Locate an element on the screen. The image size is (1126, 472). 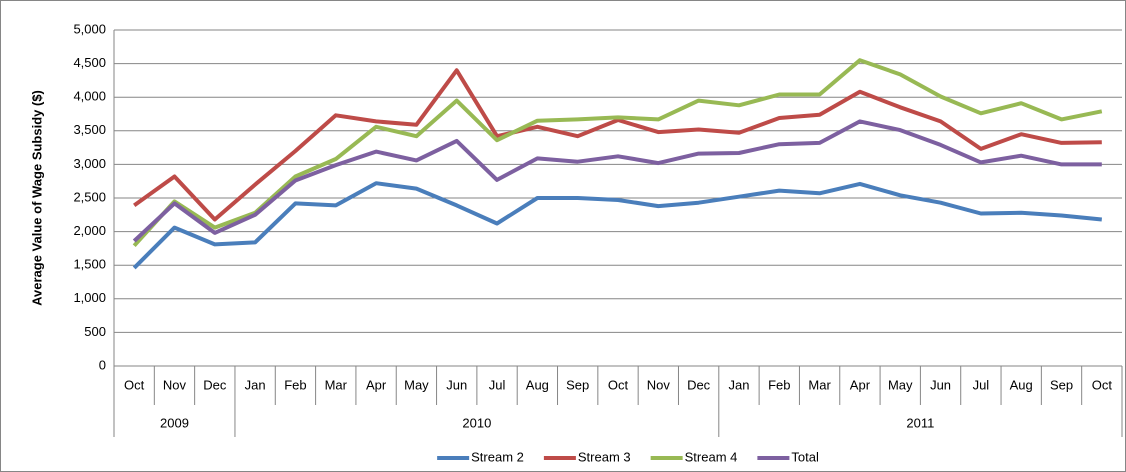
legend-label: Stream 2 is located at coordinates (497, 456).